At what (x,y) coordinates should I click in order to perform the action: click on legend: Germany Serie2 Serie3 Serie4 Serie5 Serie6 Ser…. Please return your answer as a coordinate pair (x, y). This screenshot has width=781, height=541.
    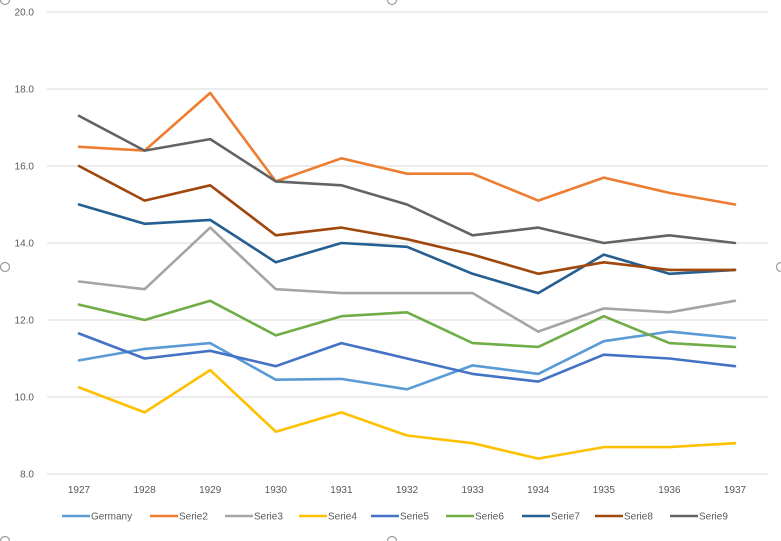
    Looking at the image, I should click on (395, 517).